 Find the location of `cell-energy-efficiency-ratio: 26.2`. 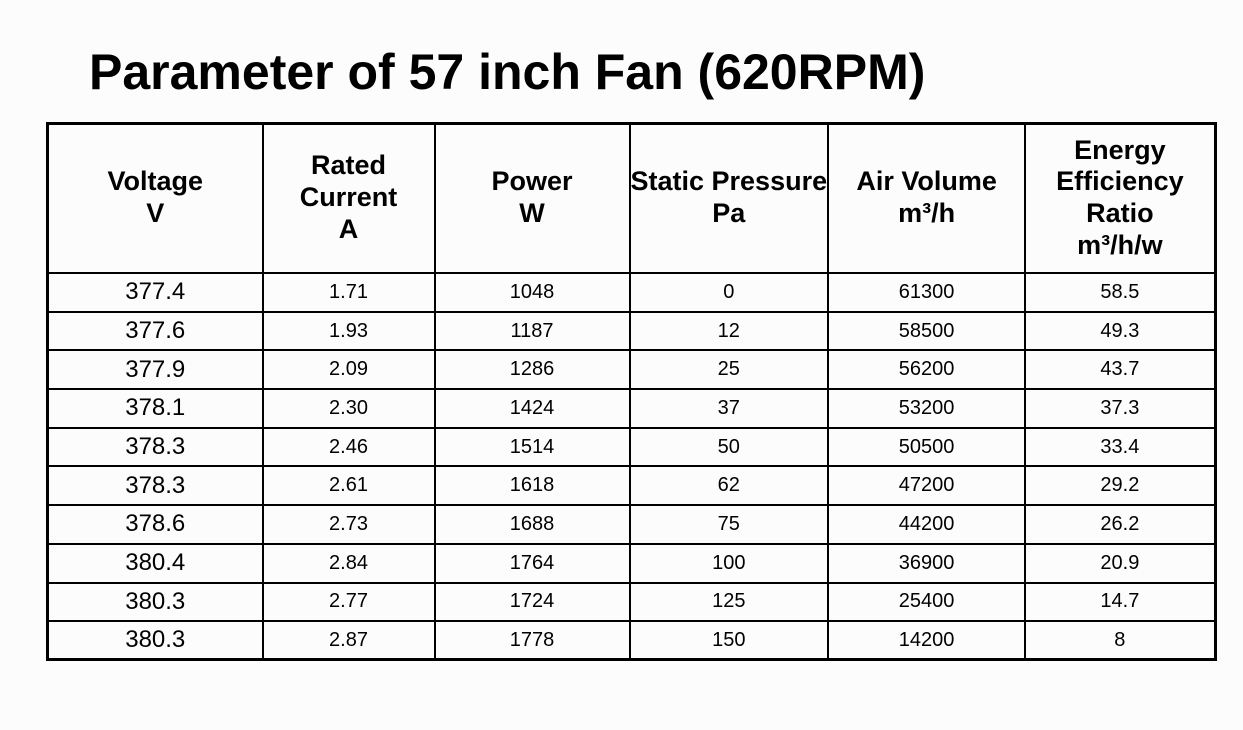

cell-energy-efficiency-ratio: 26.2 is located at coordinates (1120, 524).